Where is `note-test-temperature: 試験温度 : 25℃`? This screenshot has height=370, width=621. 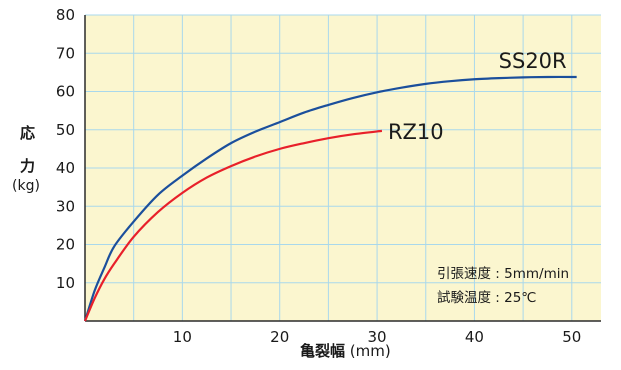
note-test-temperature: 試験温度 : 25℃ is located at coordinates (487, 298).